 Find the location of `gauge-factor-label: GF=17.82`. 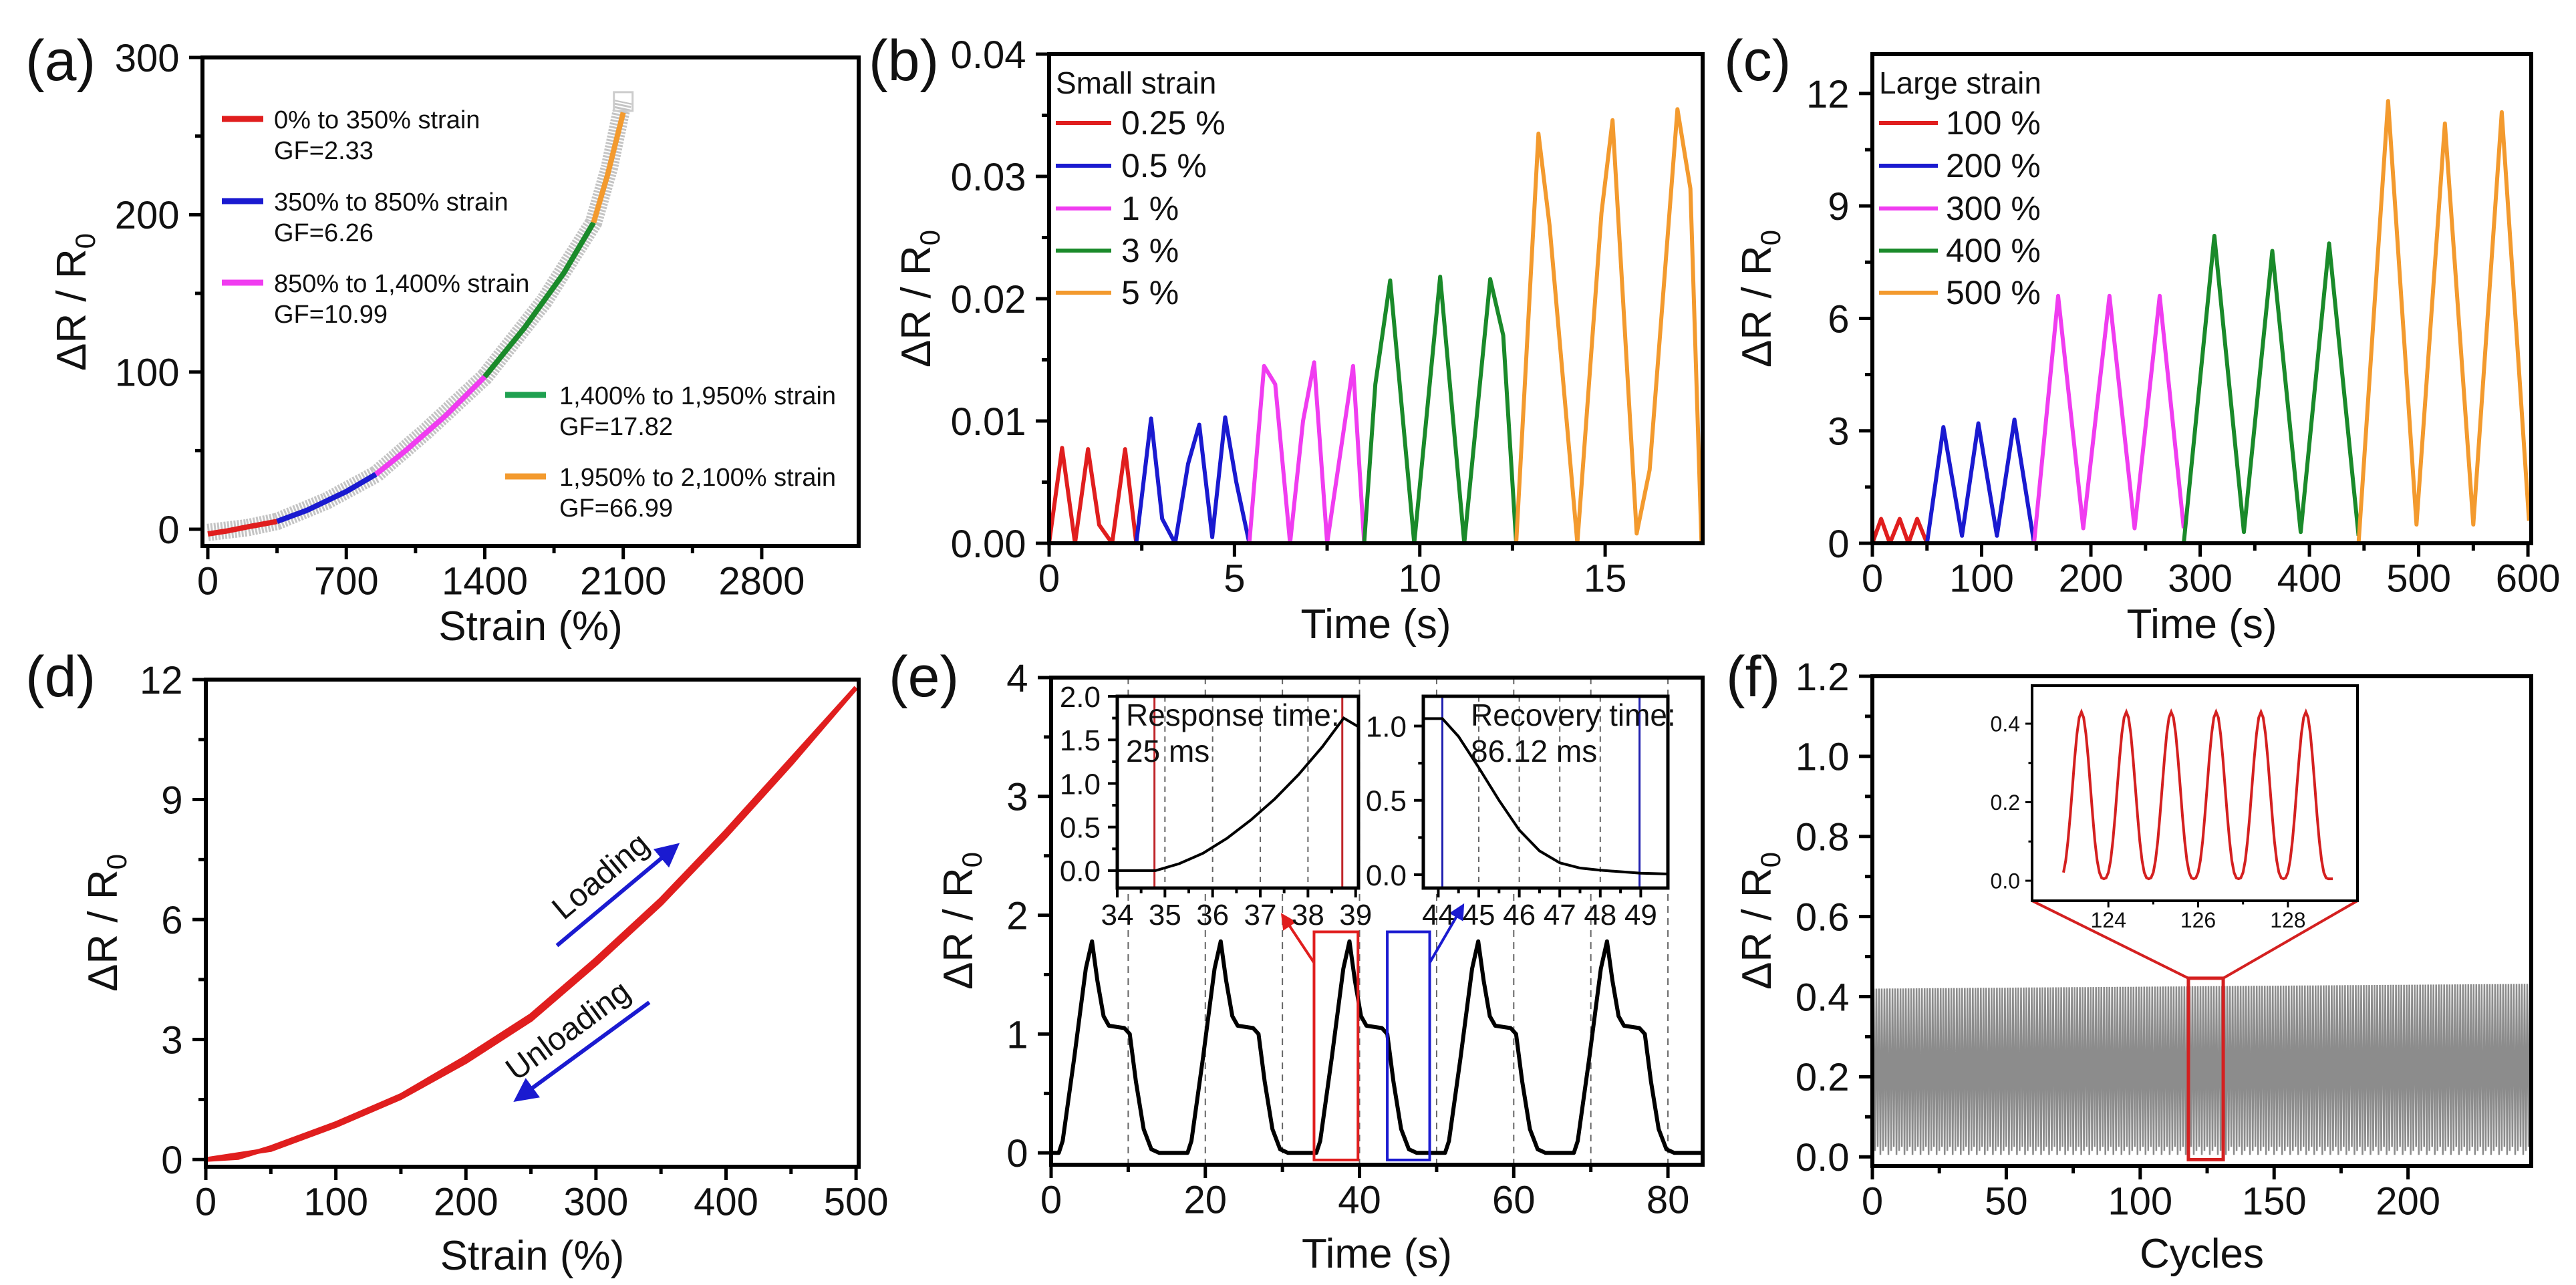

gauge-factor-label: GF=17.82 is located at coordinates (616, 427).